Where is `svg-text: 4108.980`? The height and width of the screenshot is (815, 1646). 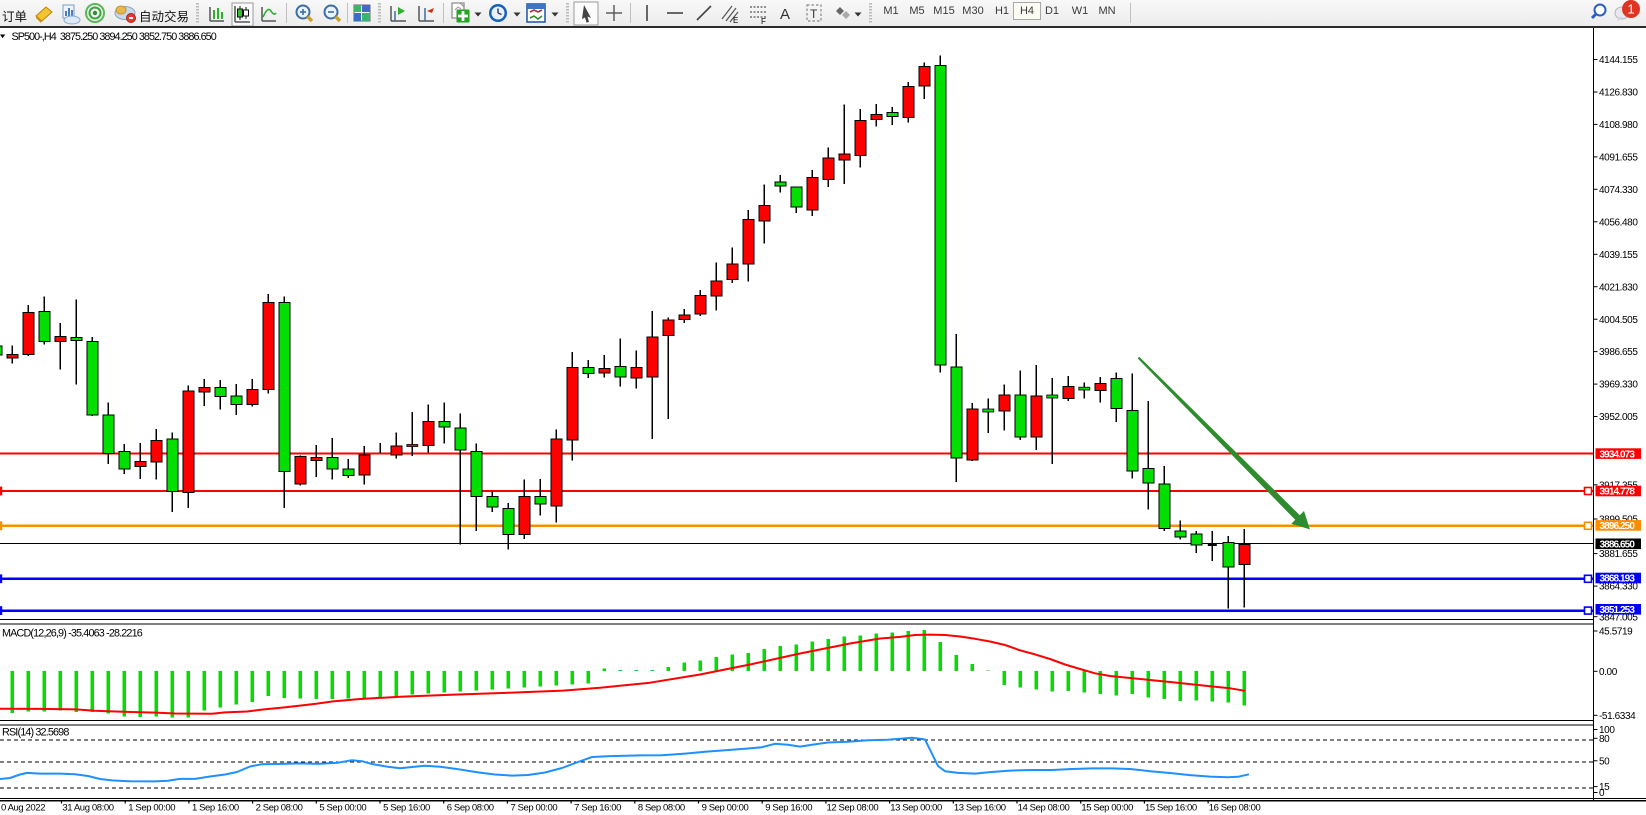
svg-text: 4108.980 is located at coordinates (1618, 125).